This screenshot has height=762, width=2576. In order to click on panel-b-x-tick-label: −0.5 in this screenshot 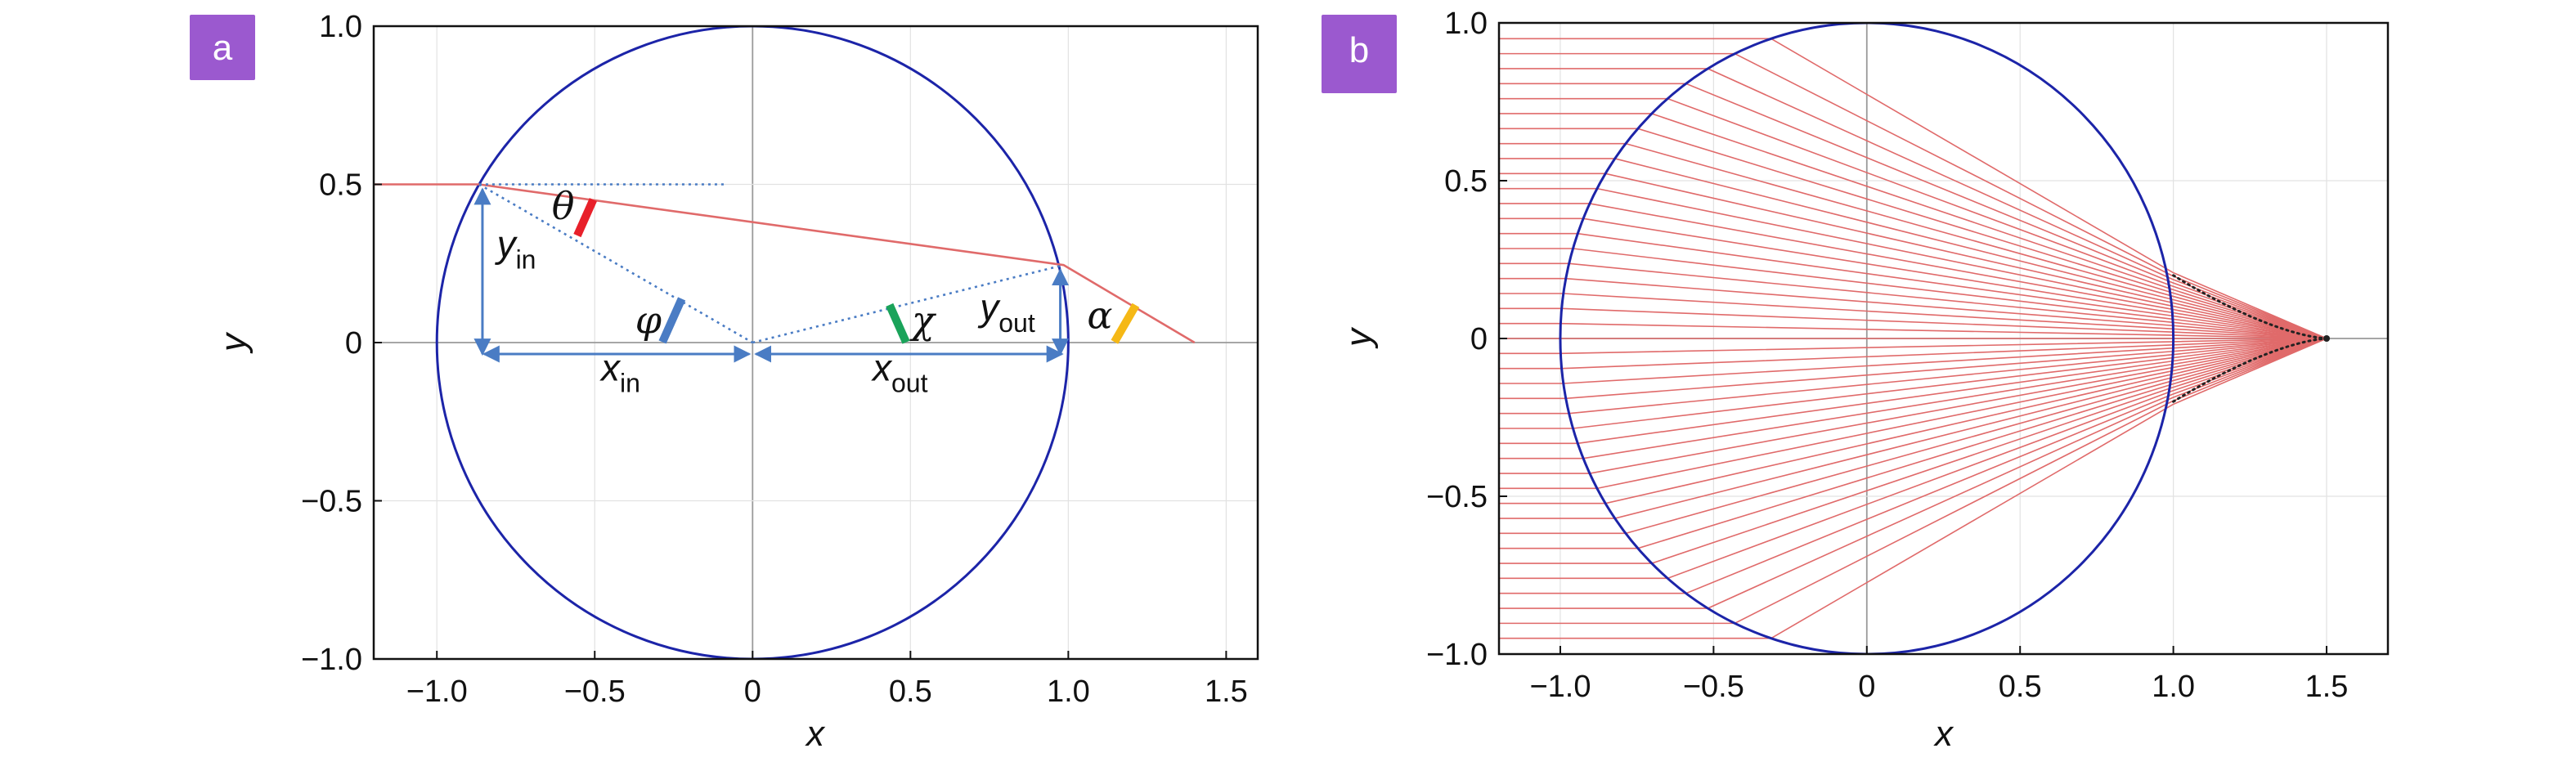, I will do `click(1713, 687)`.